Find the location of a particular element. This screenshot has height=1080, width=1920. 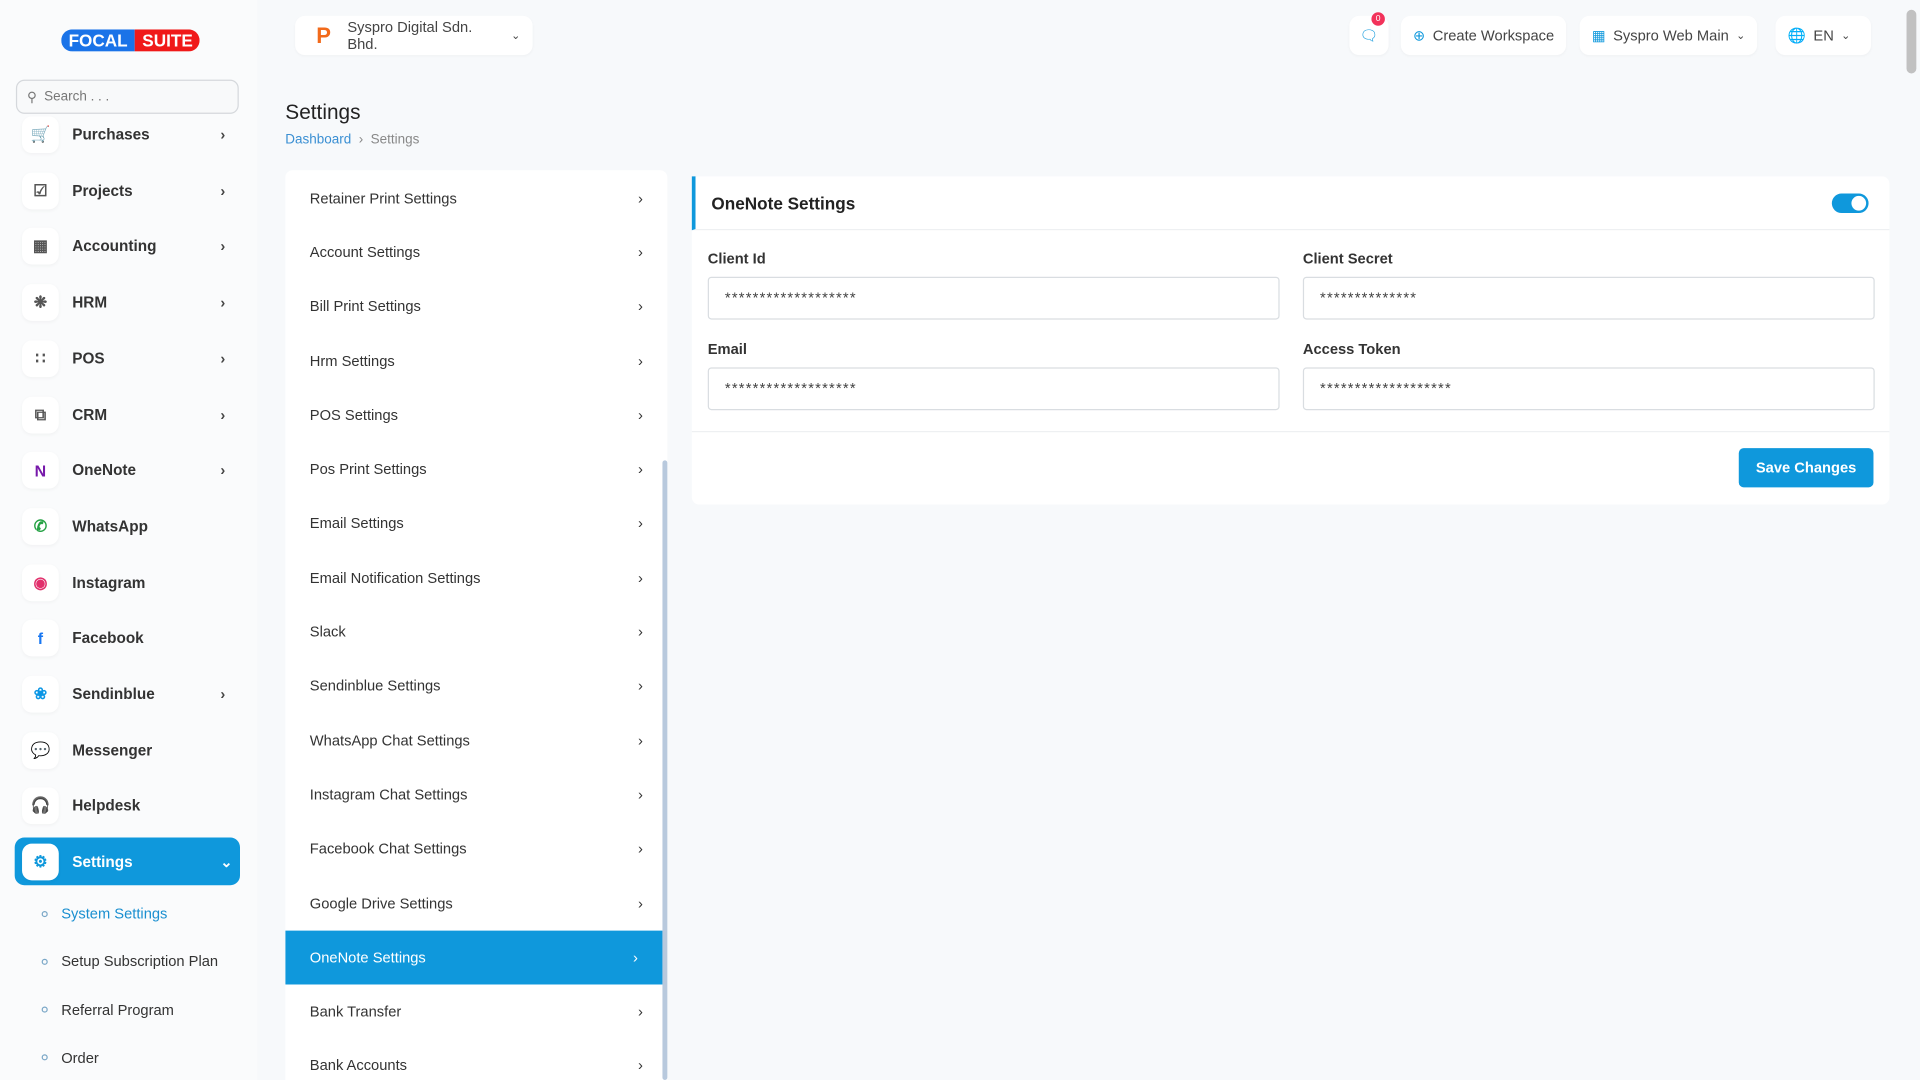

sidebar-item-helpdesk: 🎧 Helpdesk is located at coordinates (127, 806).